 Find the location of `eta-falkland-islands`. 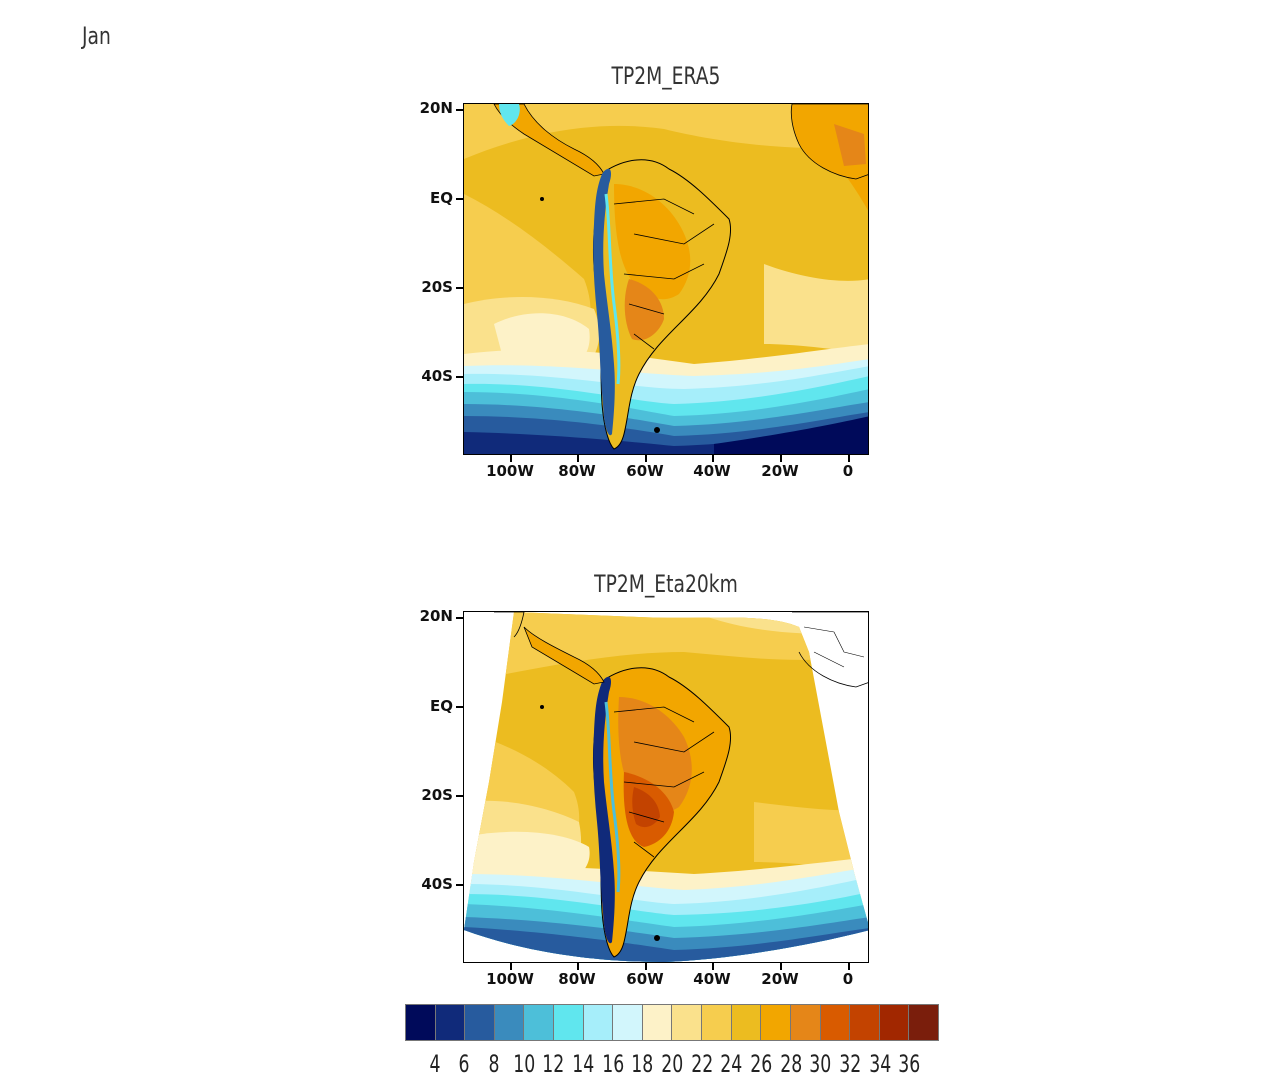

eta-falkland-islands is located at coordinates (657, 938).